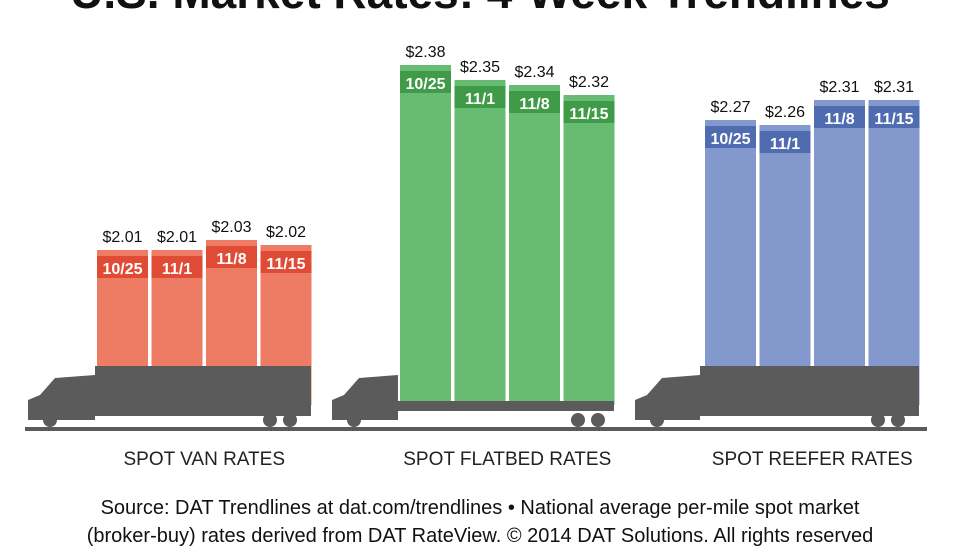  What do you see at coordinates (204, 459) in the screenshot?
I see `group-label: SPOT VAN RATES` at bounding box center [204, 459].